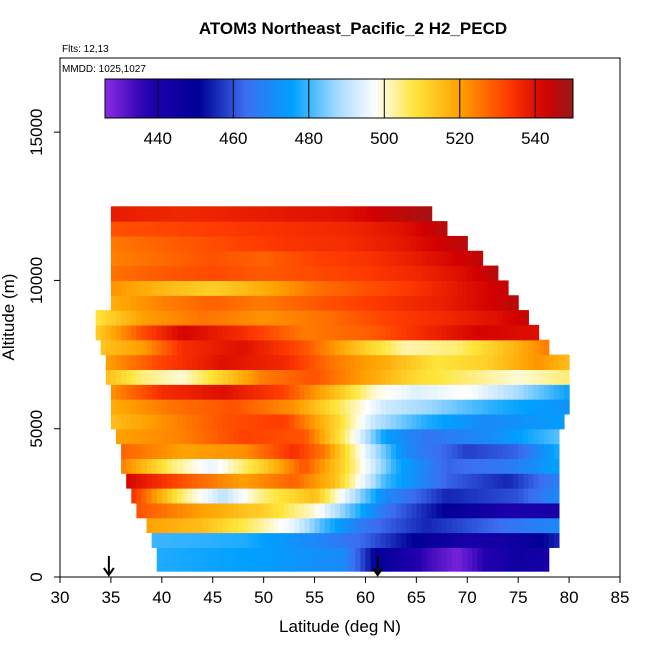  I want to click on x-tick-label: 50, so click(263, 597).